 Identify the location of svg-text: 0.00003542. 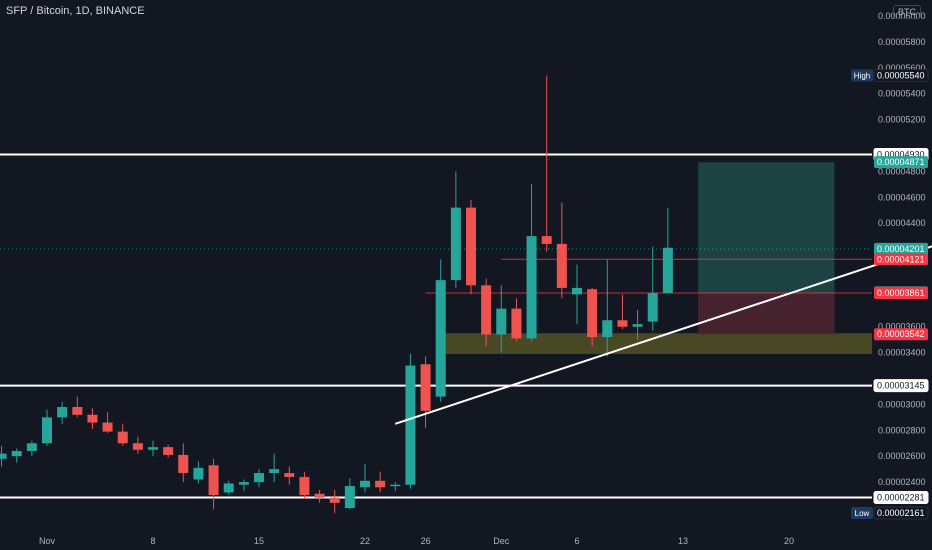
(901, 334).